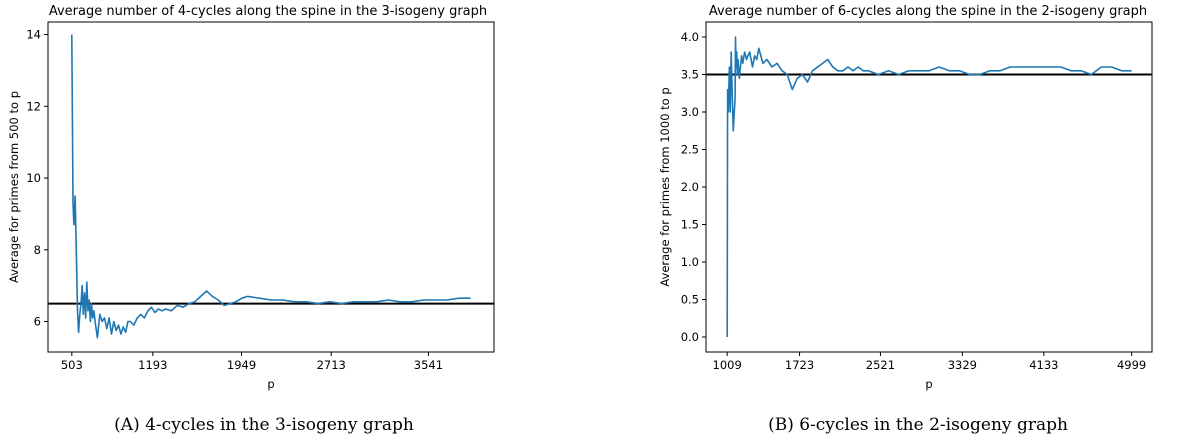 Image resolution: width=1190 pixels, height=440 pixels. Describe the element at coordinates (690, 187) in the screenshot. I see `y-tick-label: 2.0` at that location.